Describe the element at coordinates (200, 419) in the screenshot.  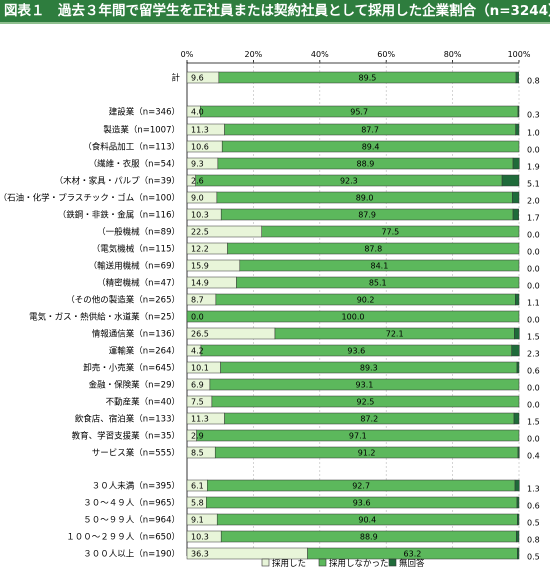
I see `data-label-hired: 11.3` at that location.